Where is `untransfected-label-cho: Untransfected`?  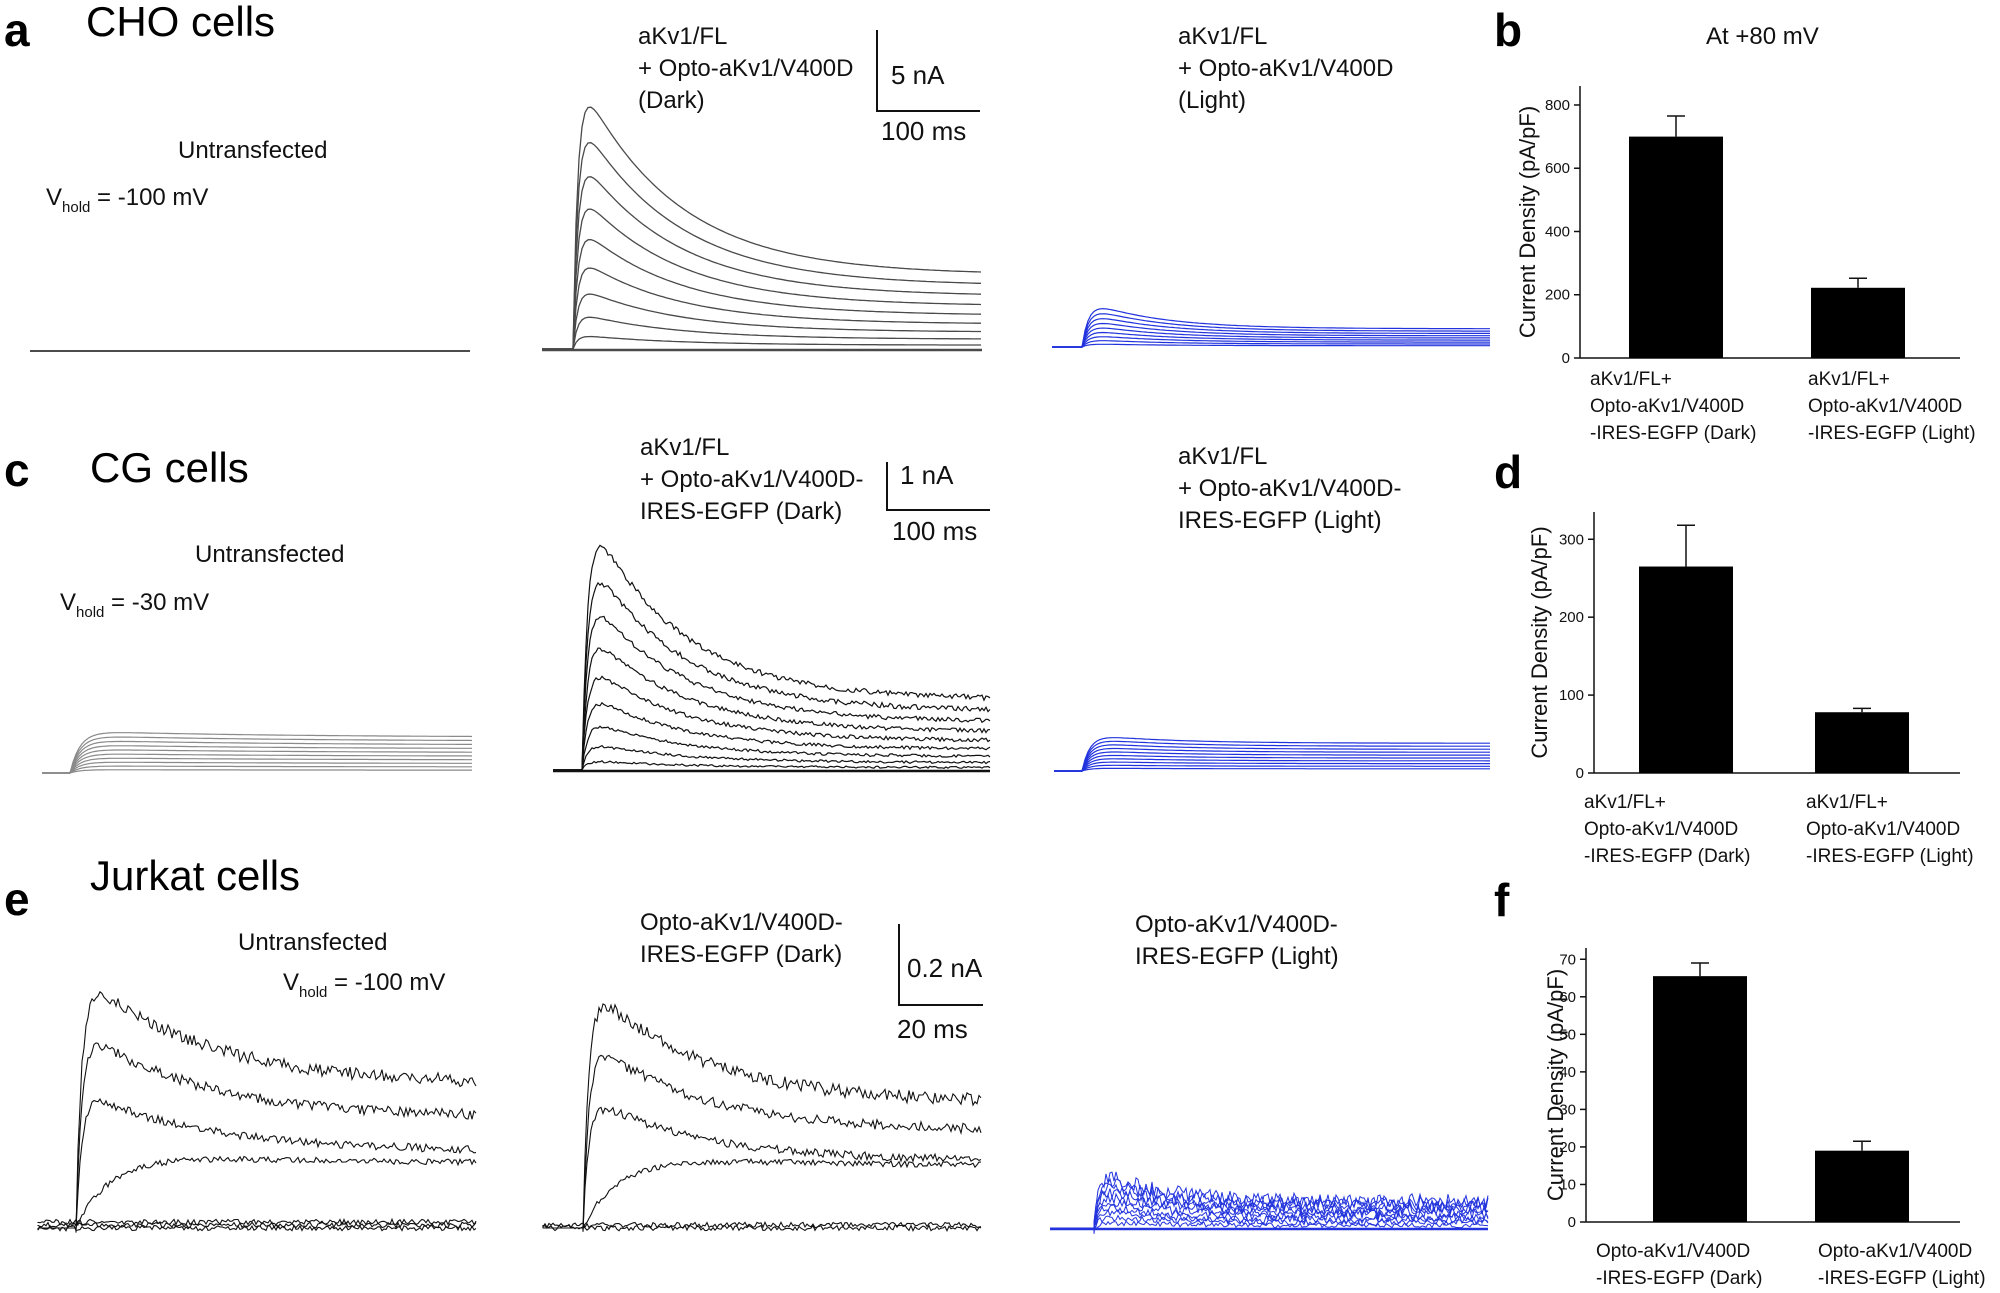 untransfected-label-cho: Untransfected is located at coordinates (252, 150).